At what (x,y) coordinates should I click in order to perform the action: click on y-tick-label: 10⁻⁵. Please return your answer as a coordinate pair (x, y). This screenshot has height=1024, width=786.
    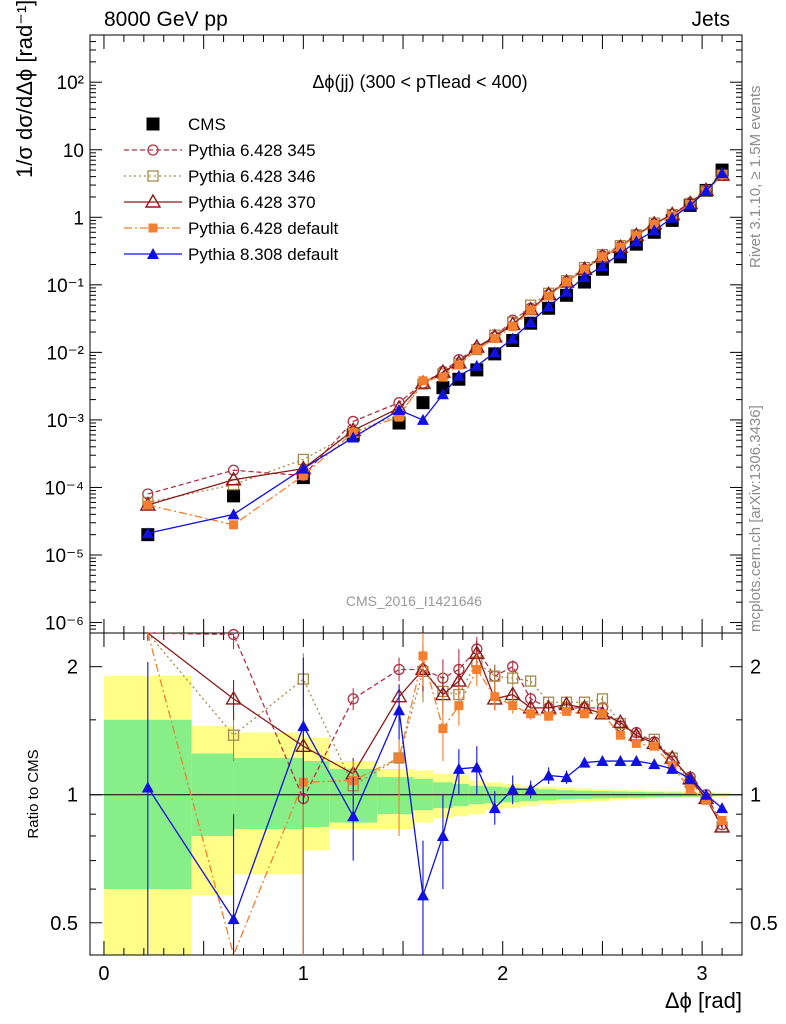
    Looking at the image, I should click on (64, 556).